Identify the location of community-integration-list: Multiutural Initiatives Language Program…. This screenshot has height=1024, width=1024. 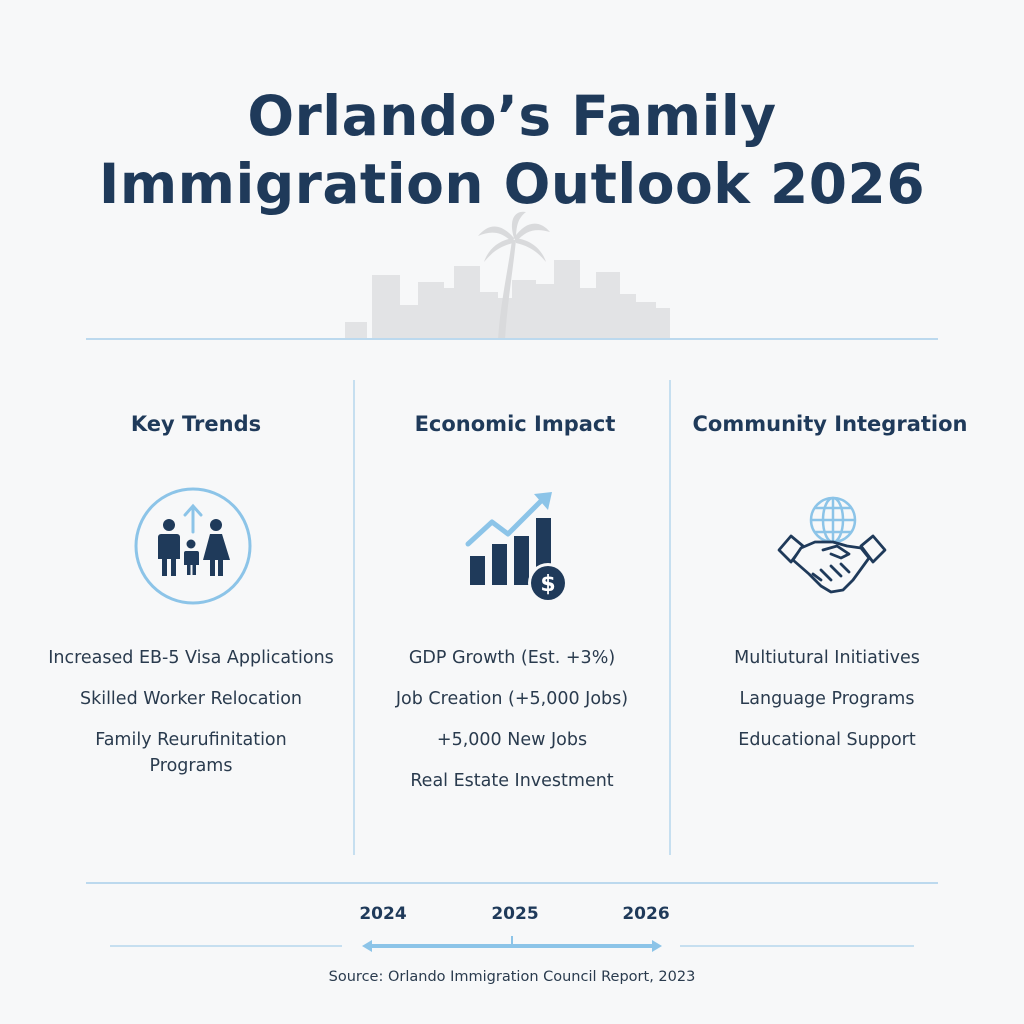
(827, 706).